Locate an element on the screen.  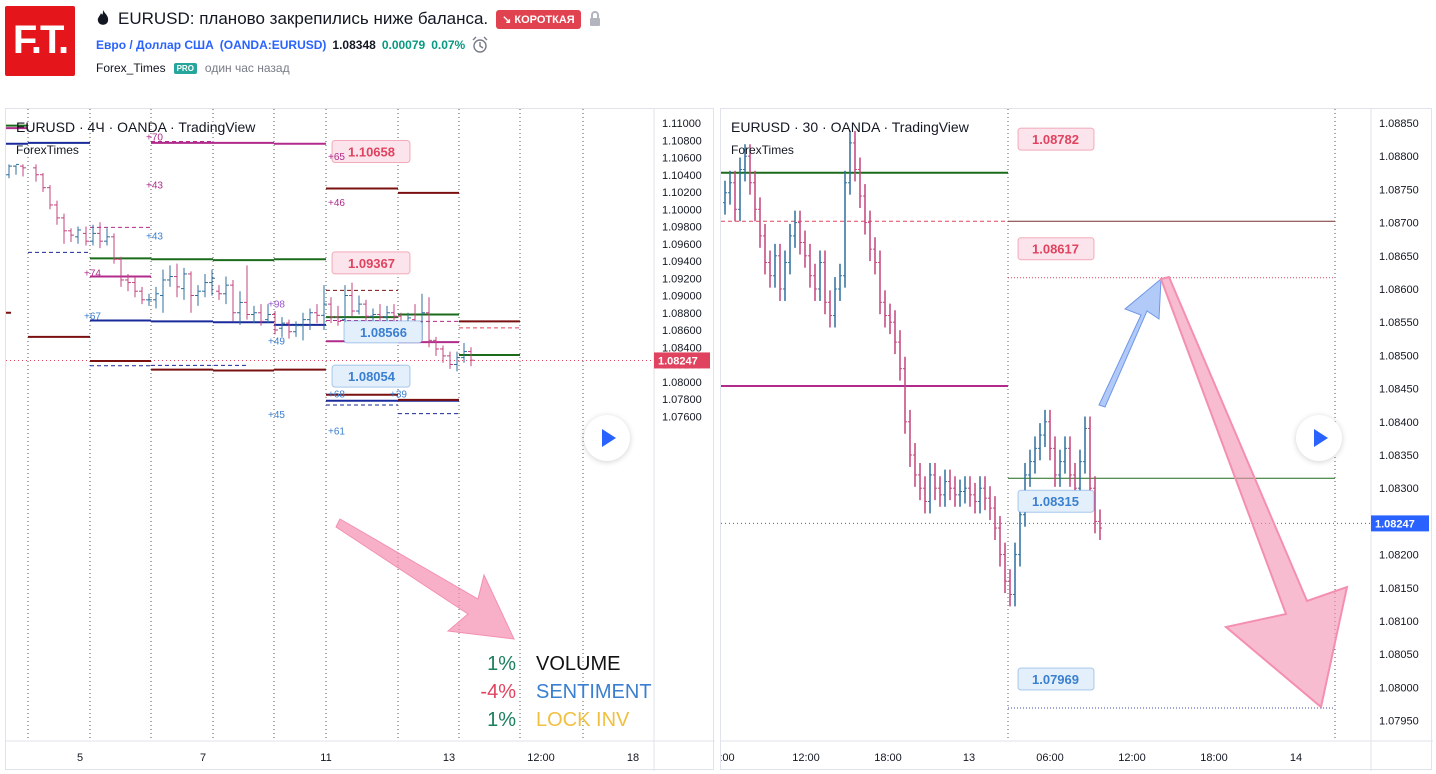
y-tick-label: 1.08350 is located at coordinates (1399, 456).